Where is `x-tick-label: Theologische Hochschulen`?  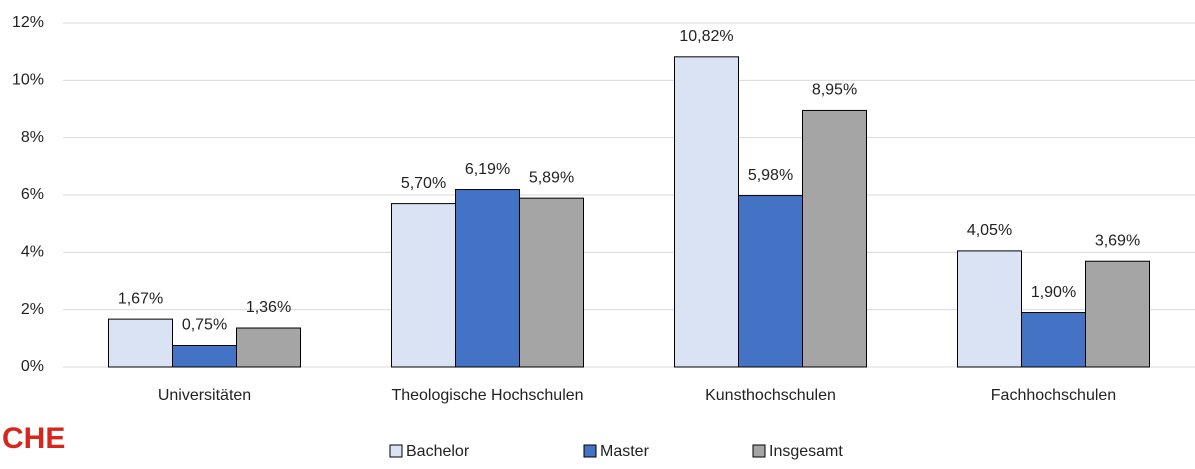 x-tick-label: Theologische Hochschulen is located at coordinates (487, 395).